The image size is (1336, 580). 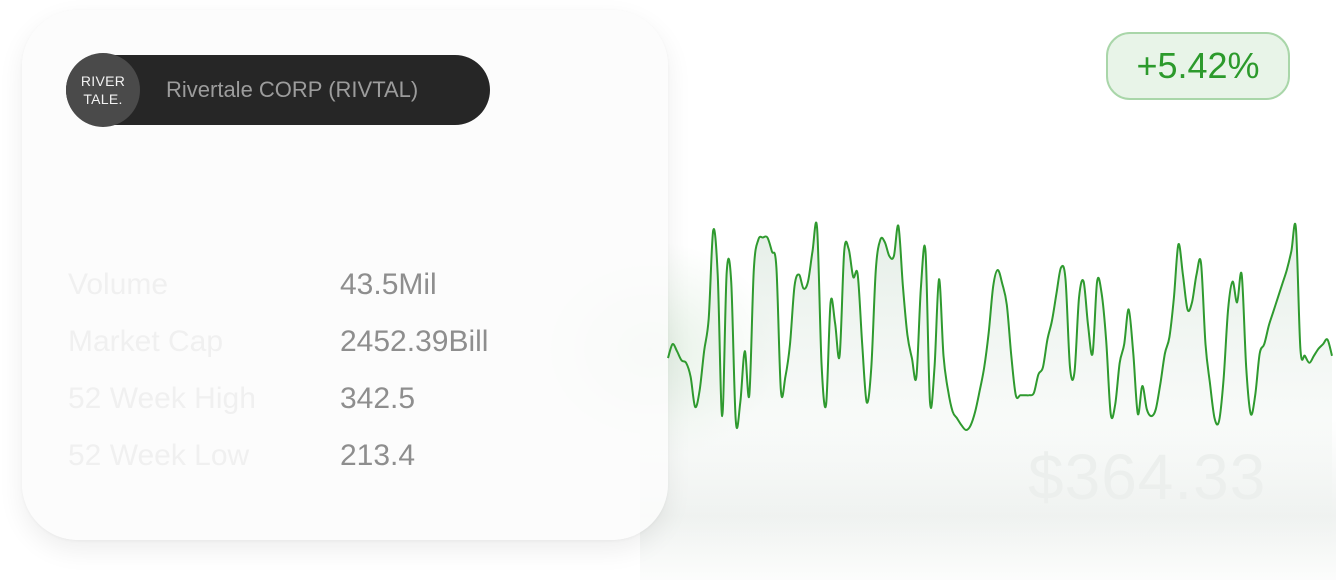 What do you see at coordinates (328, 404) in the screenshot?
I see `stat-row-52-week-high: 52 Week High 342.5` at bounding box center [328, 404].